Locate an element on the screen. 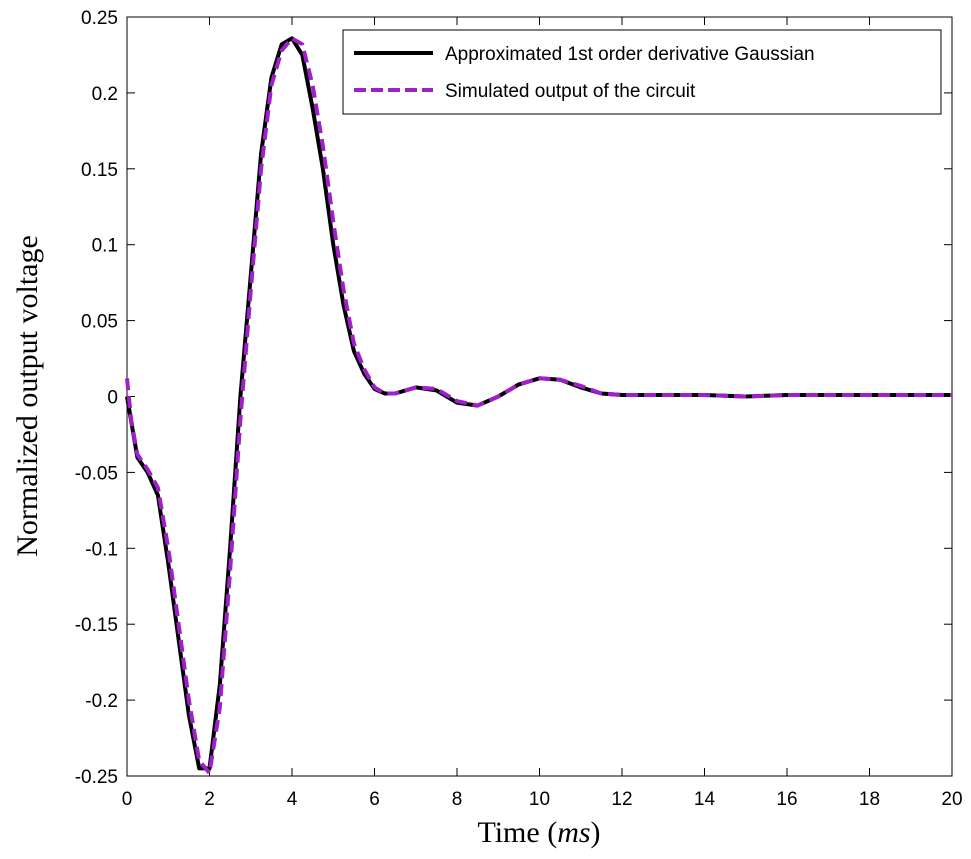 The image size is (971, 859). y-axis-label: Normalized output voltage is located at coordinates (27, 396).